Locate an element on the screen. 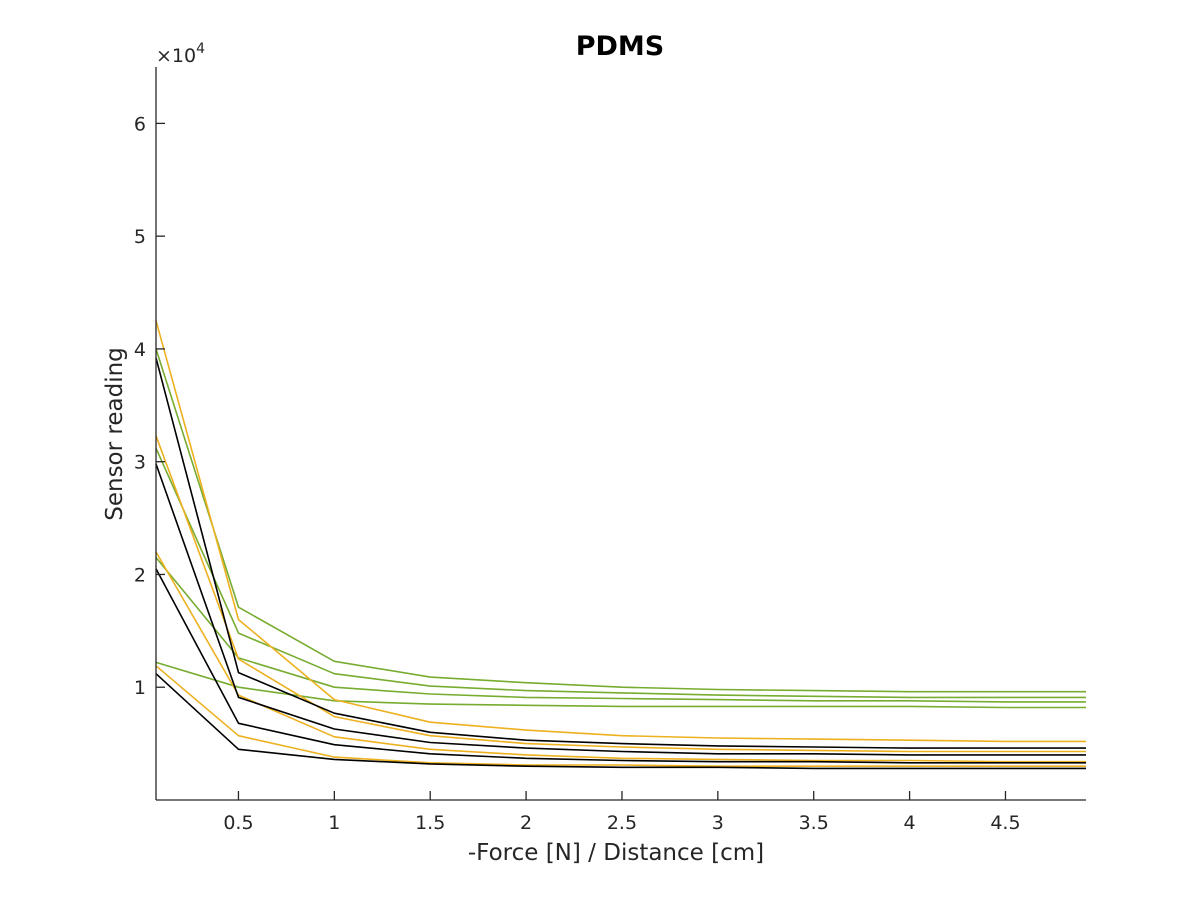 This screenshot has height=900, width=1200. y-tick-label: 3 is located at coordinates (140, 463).